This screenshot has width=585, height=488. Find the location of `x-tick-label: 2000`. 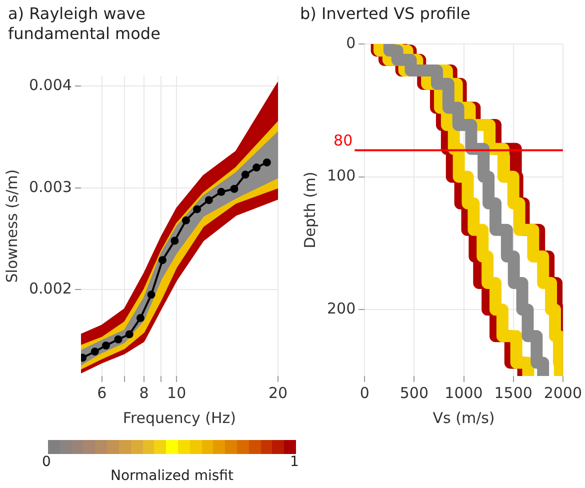

x-tick-label: 2000 is located at coordinates (563, 393).